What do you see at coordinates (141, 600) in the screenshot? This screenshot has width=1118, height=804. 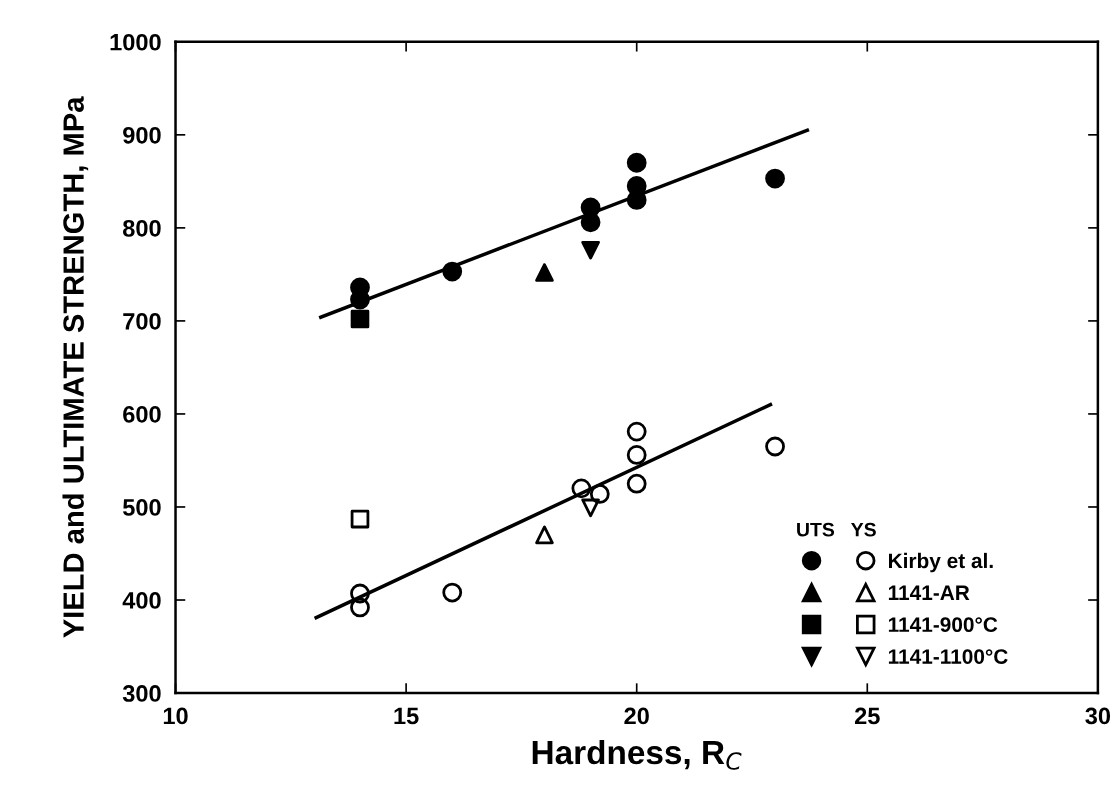 I see `y-tick-label: 400` at bounding box center [141, 600].